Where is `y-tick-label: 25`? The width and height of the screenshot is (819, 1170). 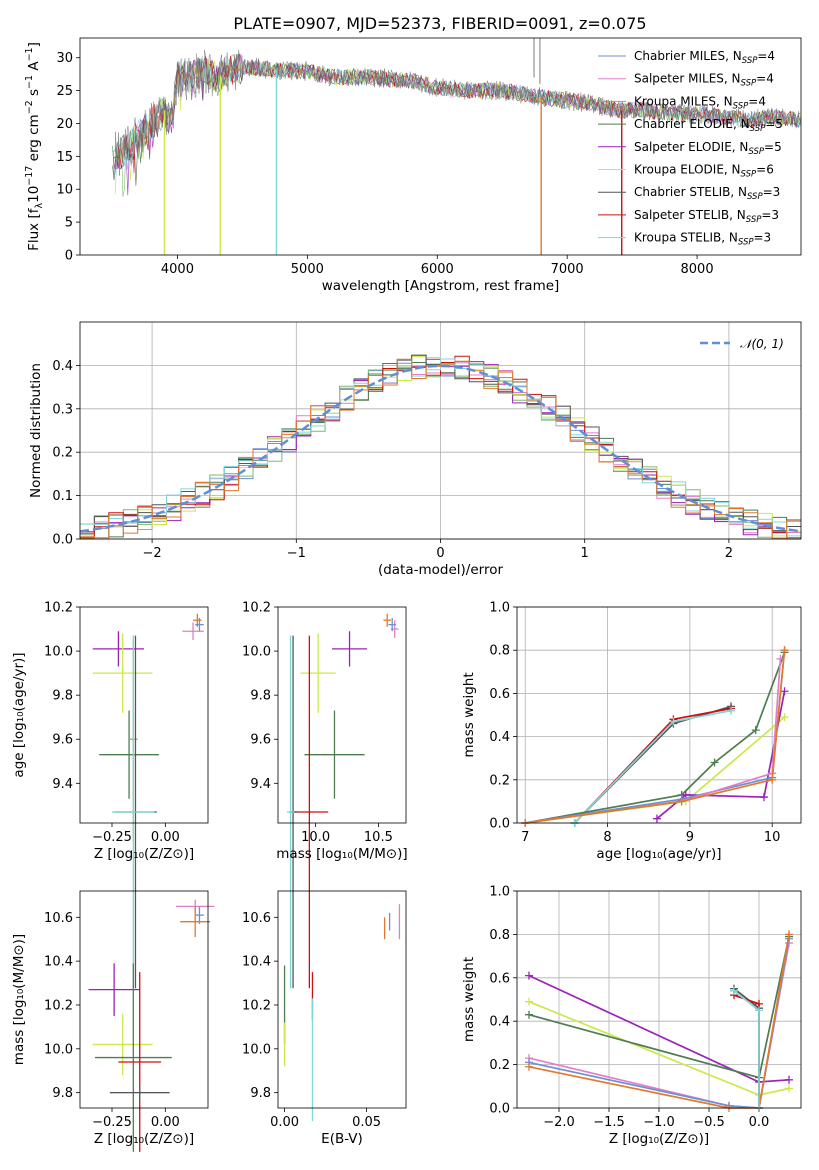 y-tick-label: 25 is located at coordinates (64, 91).